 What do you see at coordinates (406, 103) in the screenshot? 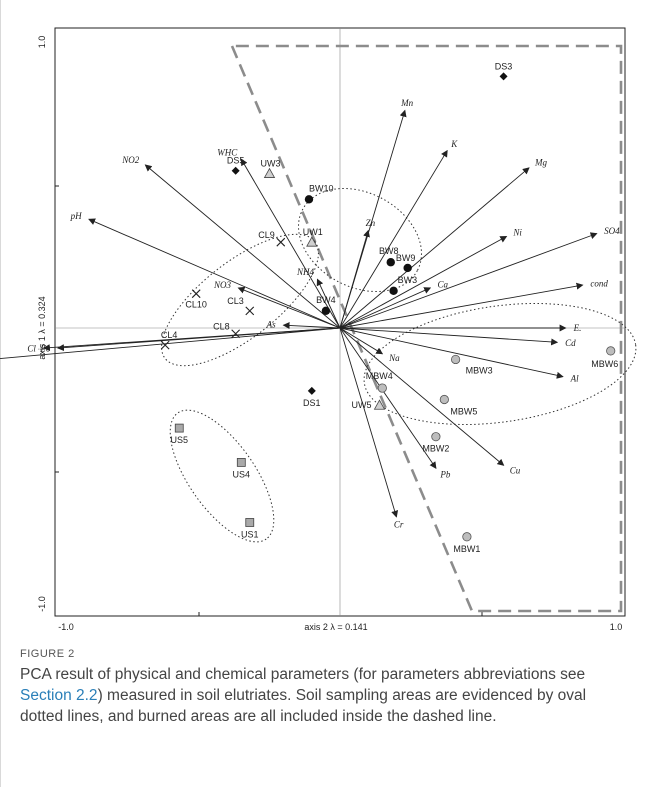
I see `vector-label-mn: Mn` at bounding box center [406, 103].